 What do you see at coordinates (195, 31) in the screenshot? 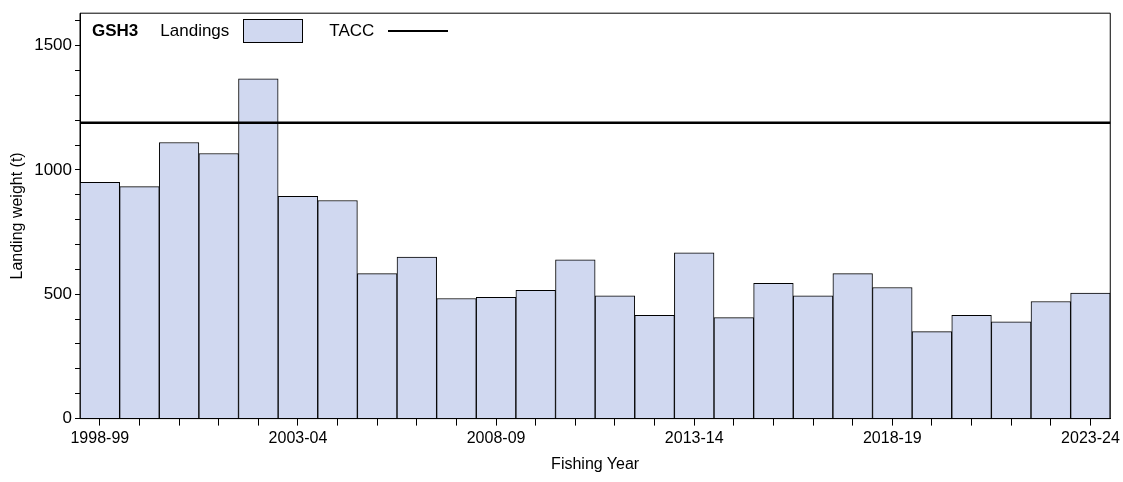
I see `legend-label: Landings` at bounding box center [195, 31].